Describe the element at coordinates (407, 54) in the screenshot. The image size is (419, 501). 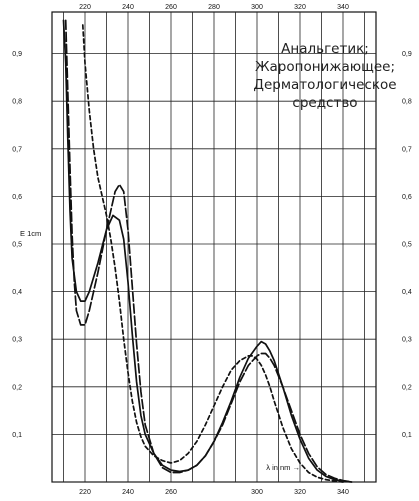
I see `y-tick-label-right: 0,9` at that location.